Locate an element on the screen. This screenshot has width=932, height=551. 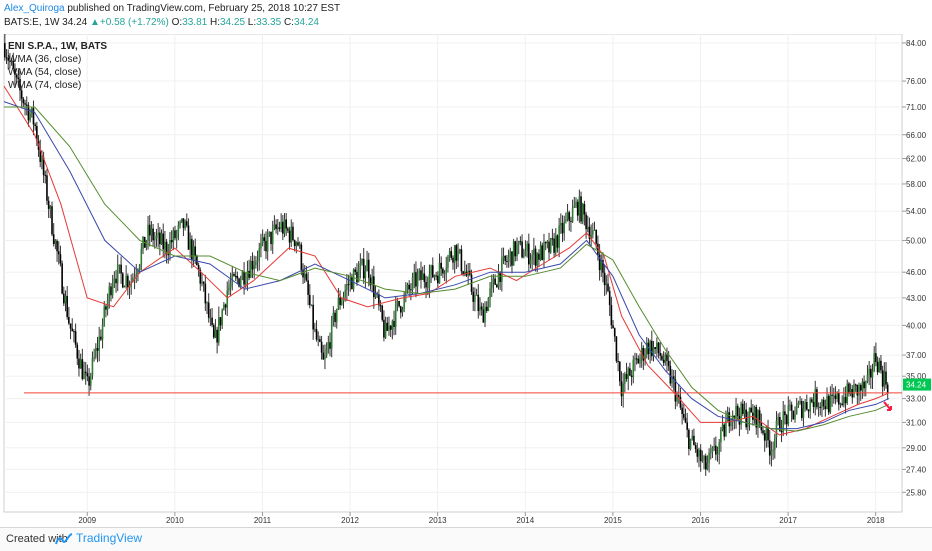
author-link: Alex_Quiroga is located at coordinates (34, 8).